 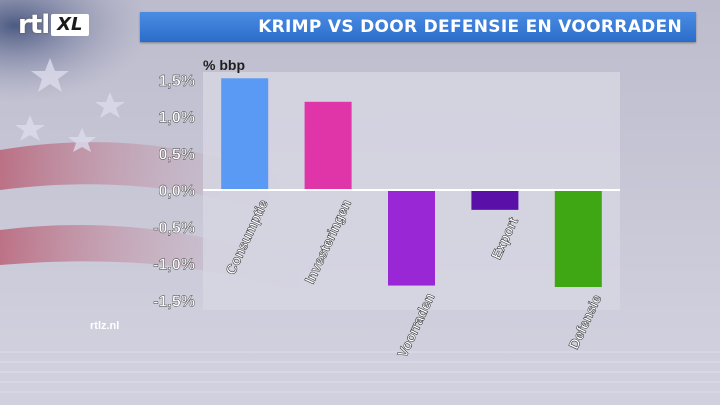 I want to click on logo-xl-badge: XL, so click(x=70, y=25).